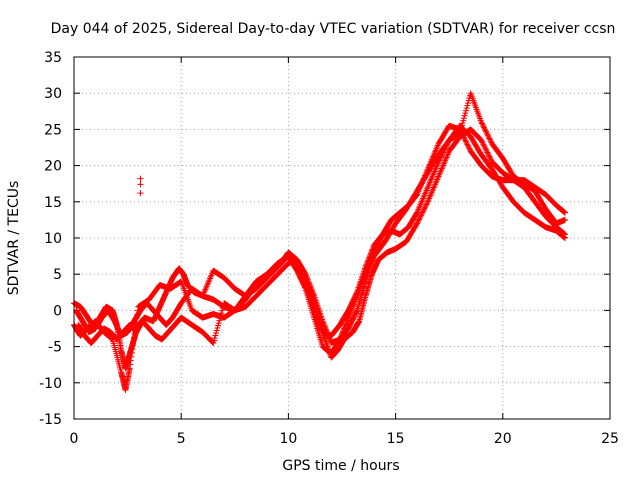  What do you see at coordinates (53, 130) in the screenshot?
I see `y-tick-label: 25` at bounding box center [53, 130].